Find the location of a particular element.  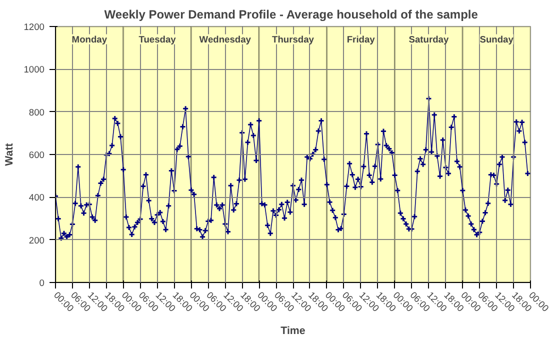

y-axis-title: Watt is located at coordinates (10, 154).